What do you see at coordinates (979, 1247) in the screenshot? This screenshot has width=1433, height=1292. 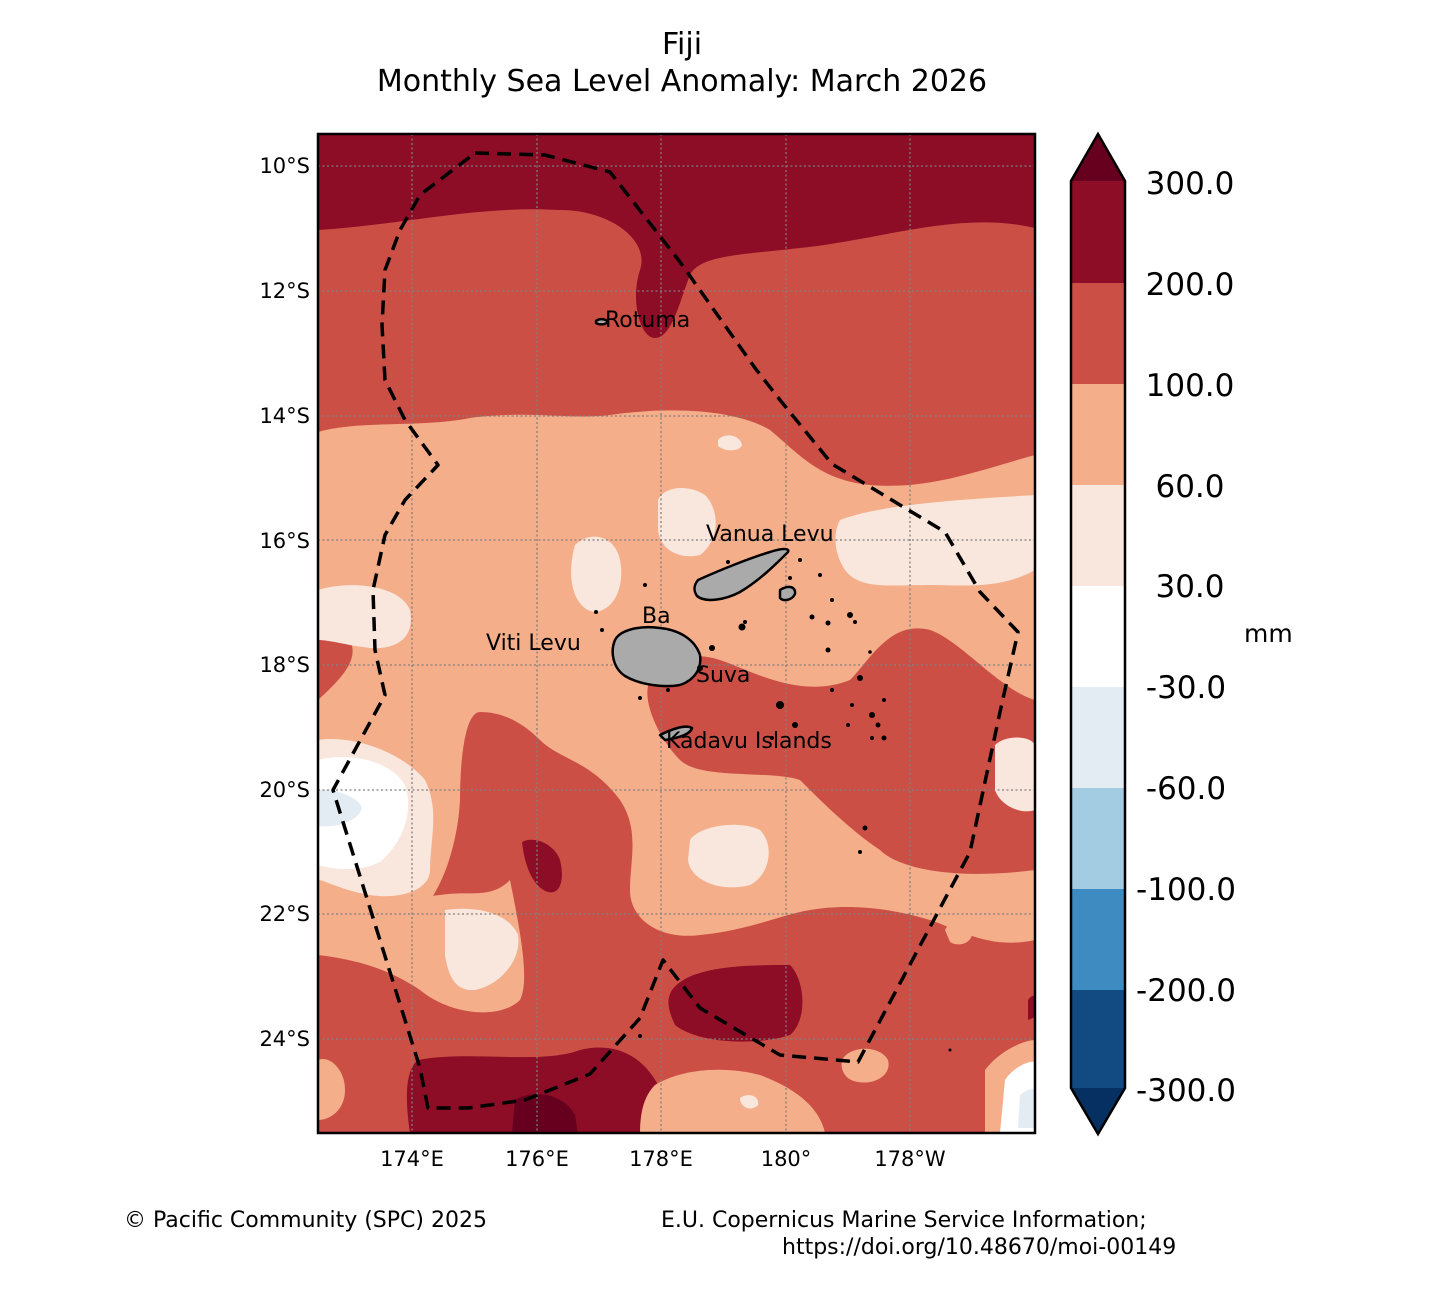 I see `source-doi: https://doi.org/10.48670/moi-00149` at bounding box center [979, 1247].